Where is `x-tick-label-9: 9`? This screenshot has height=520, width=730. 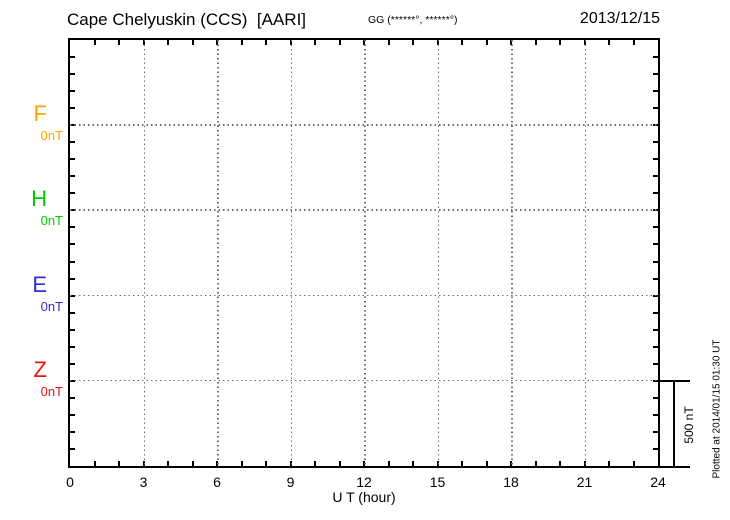
x-tick-label-9: 9 is located at coordinates (290, 482).